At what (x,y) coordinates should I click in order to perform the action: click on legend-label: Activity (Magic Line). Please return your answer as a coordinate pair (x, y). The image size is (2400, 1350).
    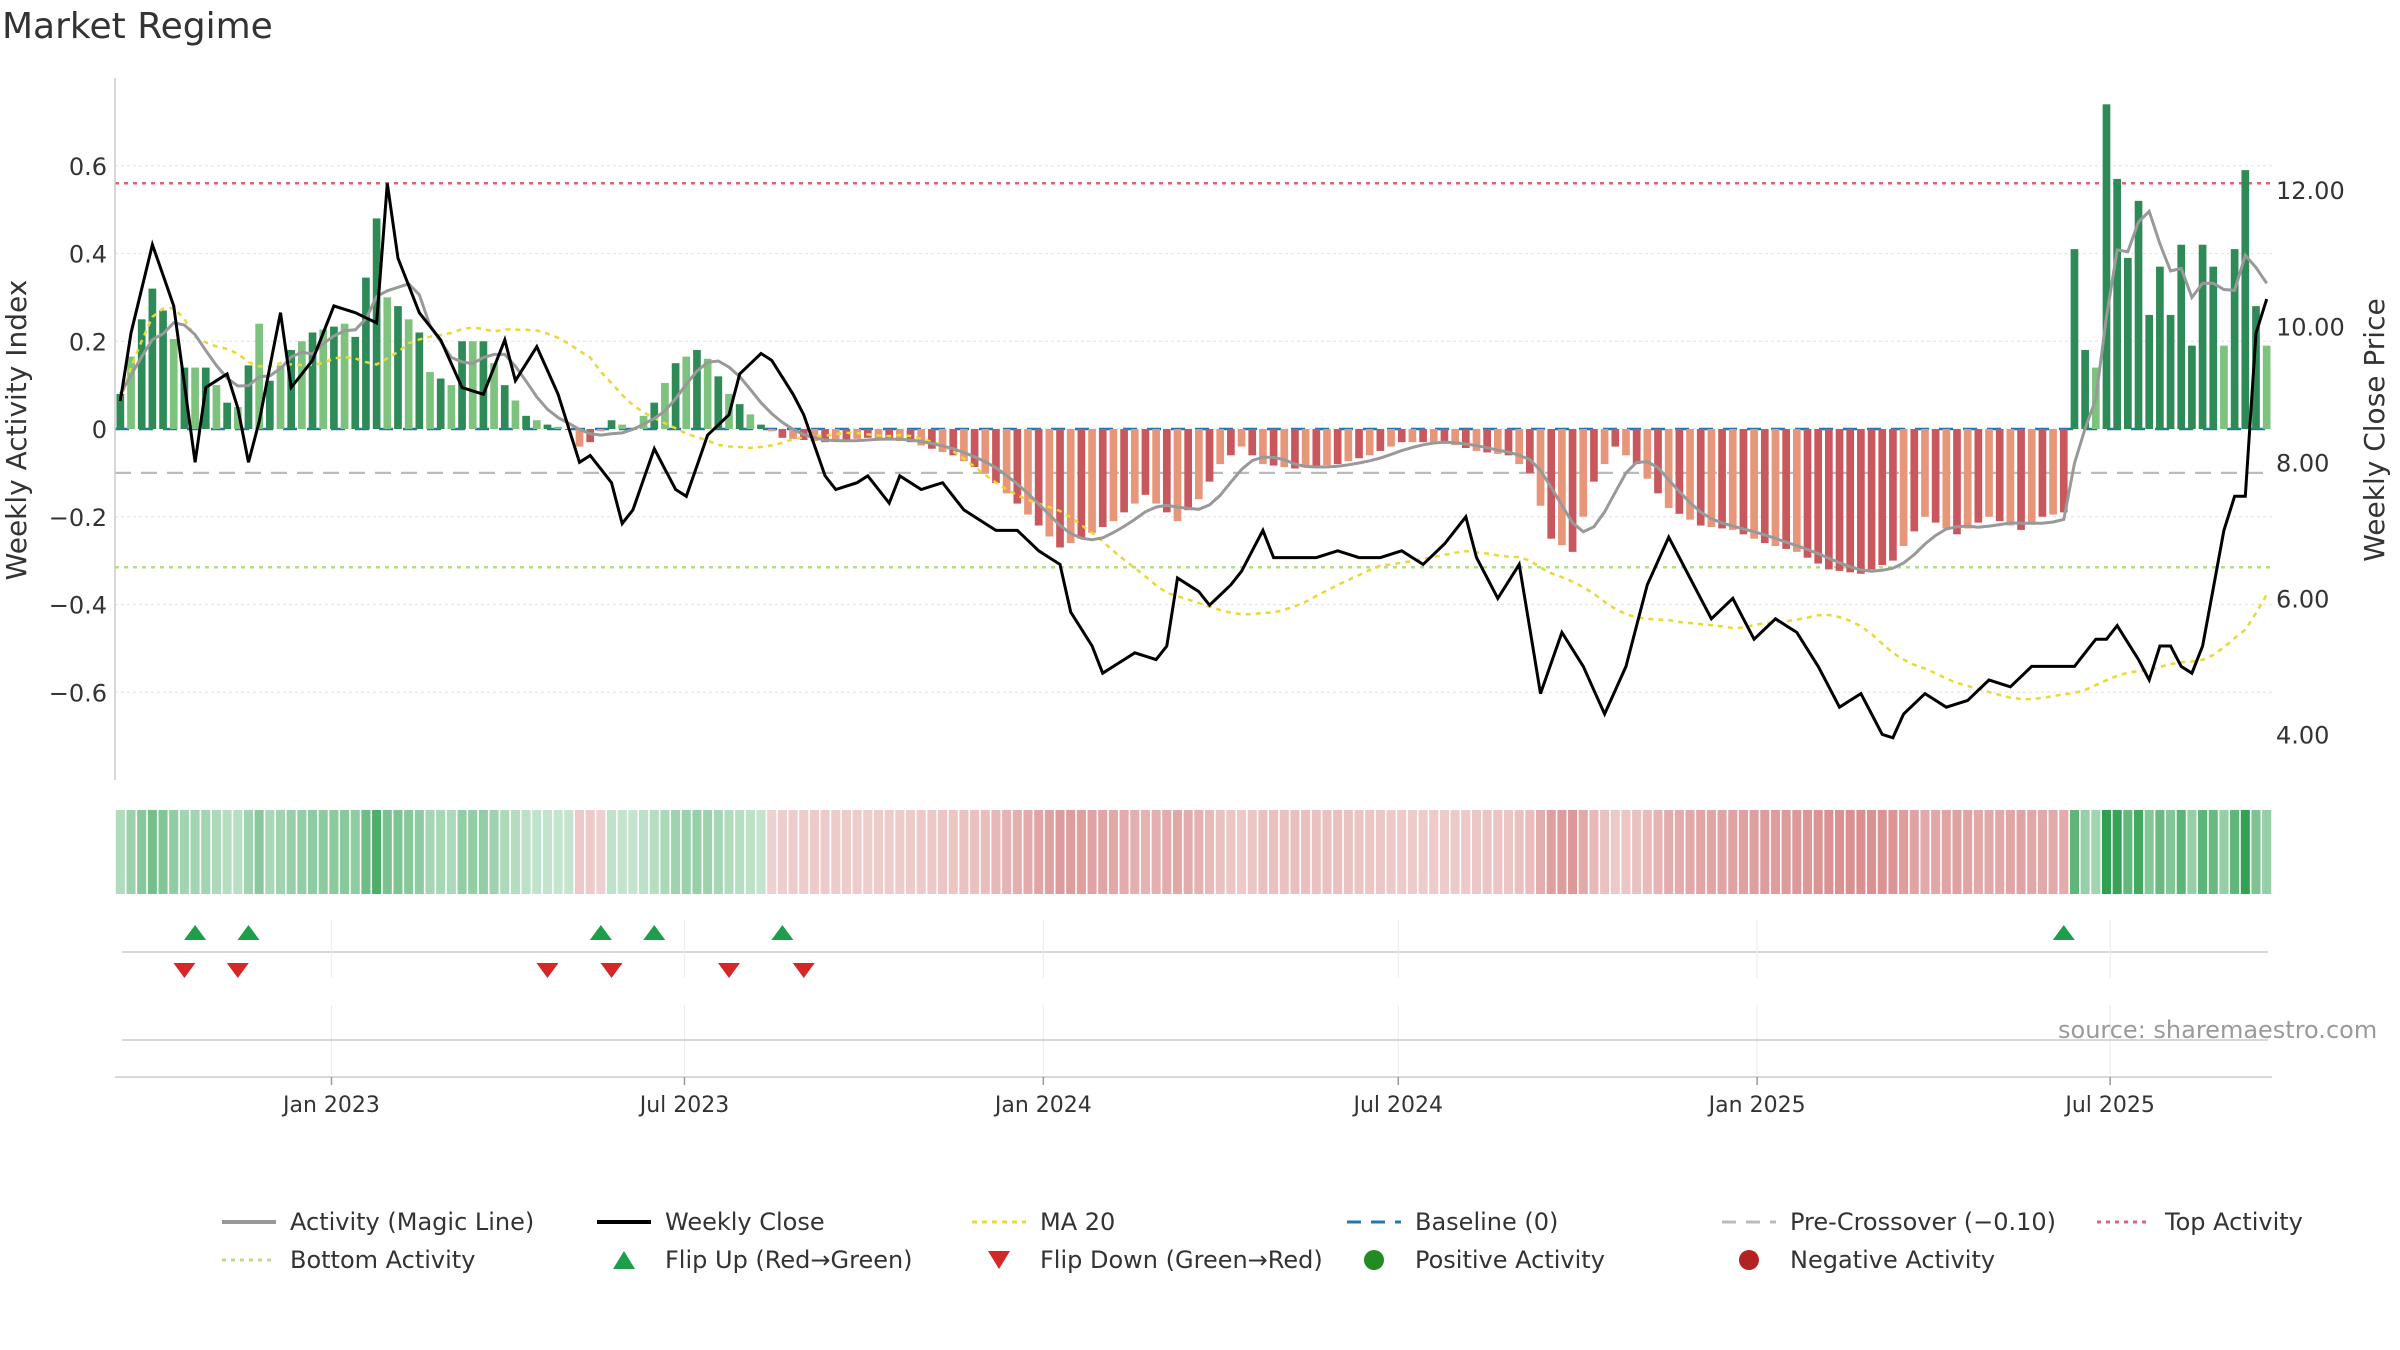
    Looking at the image, I should click on (412, 1222).